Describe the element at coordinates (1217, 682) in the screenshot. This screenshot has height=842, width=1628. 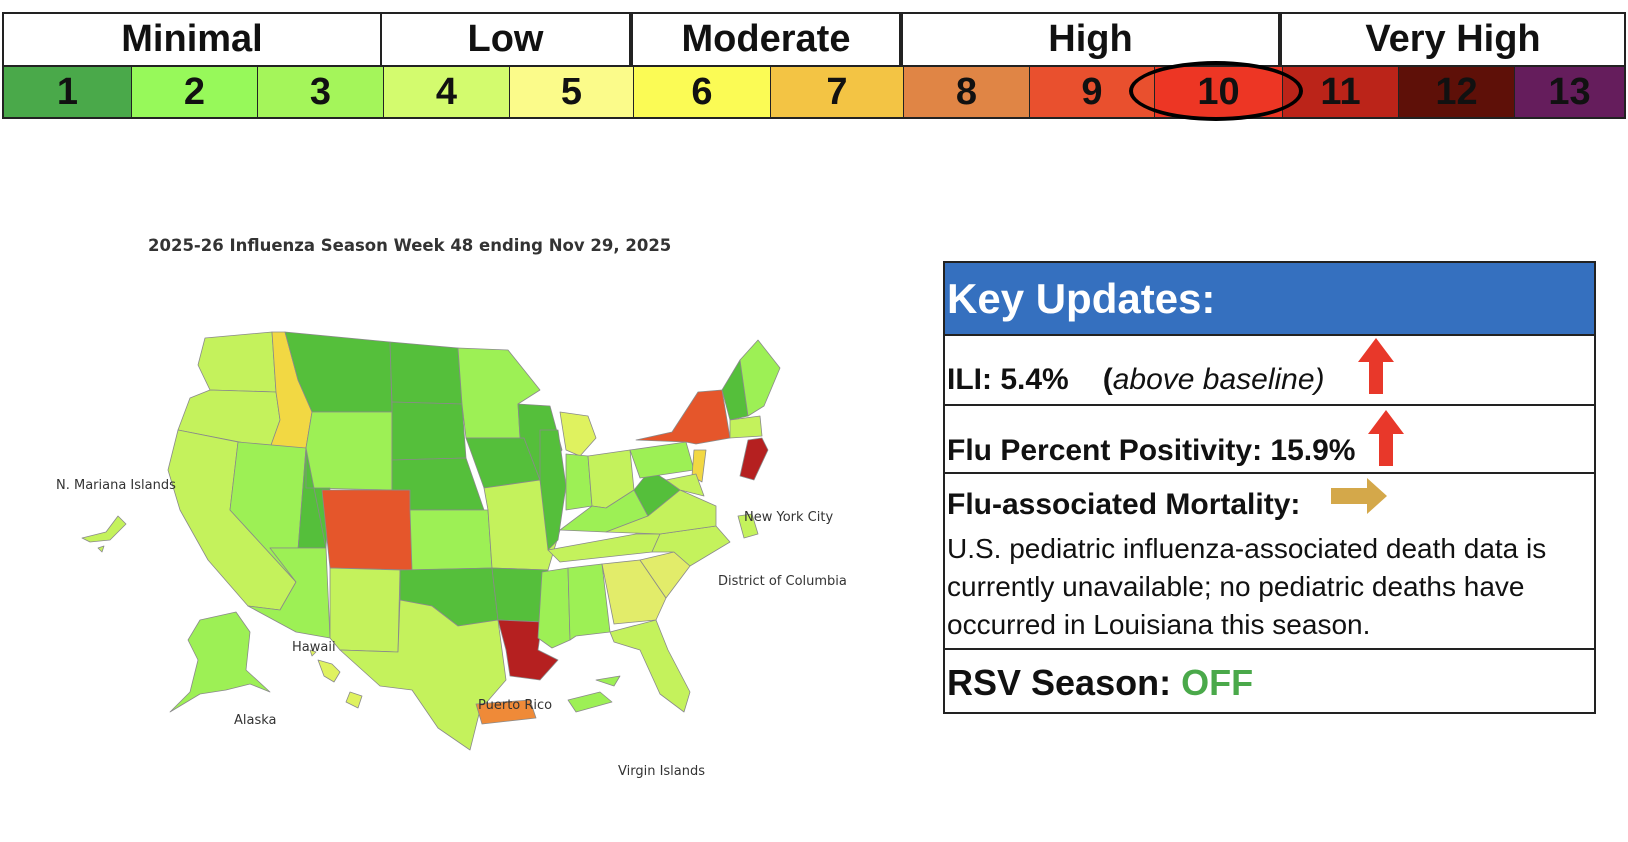
I see `rsv-status: OFF` at that location.